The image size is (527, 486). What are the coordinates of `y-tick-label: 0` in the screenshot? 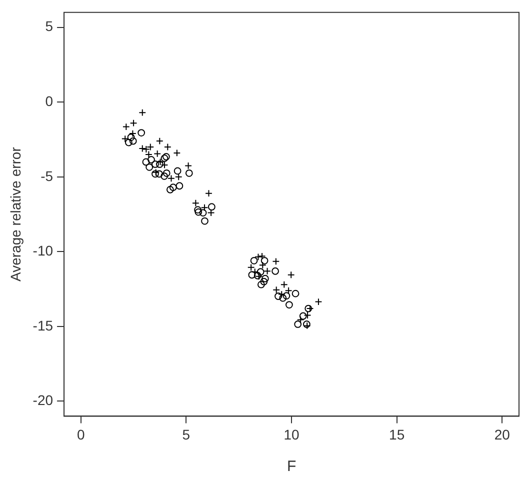 It's located at (49, 100).